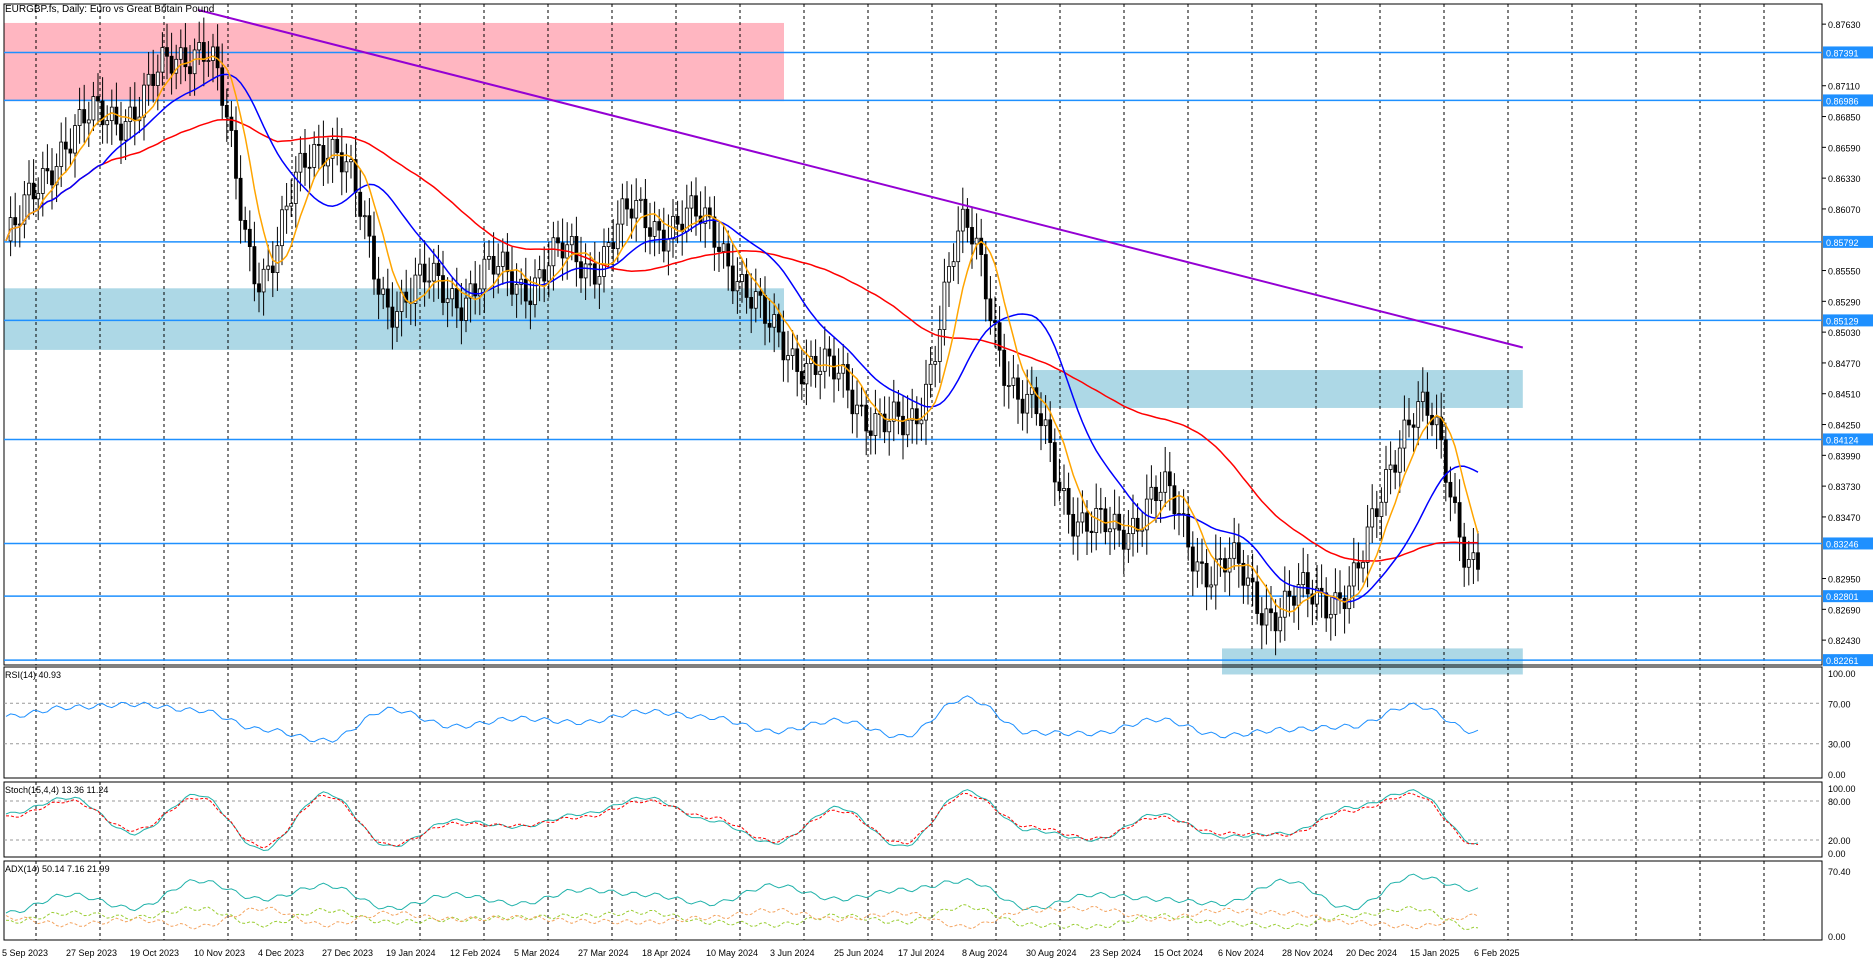 The image size is (1875, 969). I want to click on level-tag-label: 0.85129, so click(1842, 321).